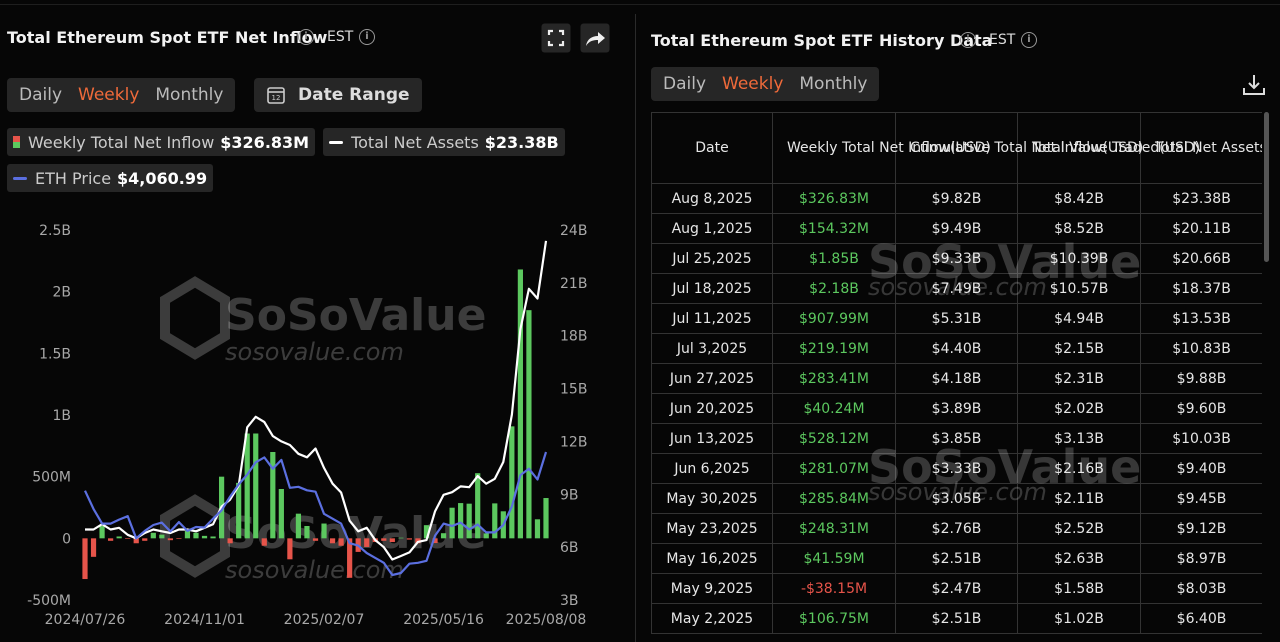  I want to click on table-row: May 9,2025 -$38.15M $2.47B $1.58B $8.03B, so click(956, 588).